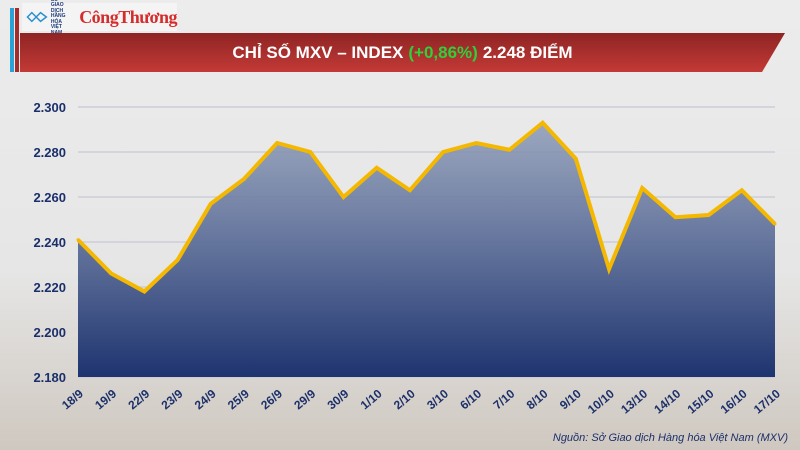  What do you see at coordinates (105, 399) in the screenshot?
I see `x-tick-label: 19/9` at bounding box center [105, 399].